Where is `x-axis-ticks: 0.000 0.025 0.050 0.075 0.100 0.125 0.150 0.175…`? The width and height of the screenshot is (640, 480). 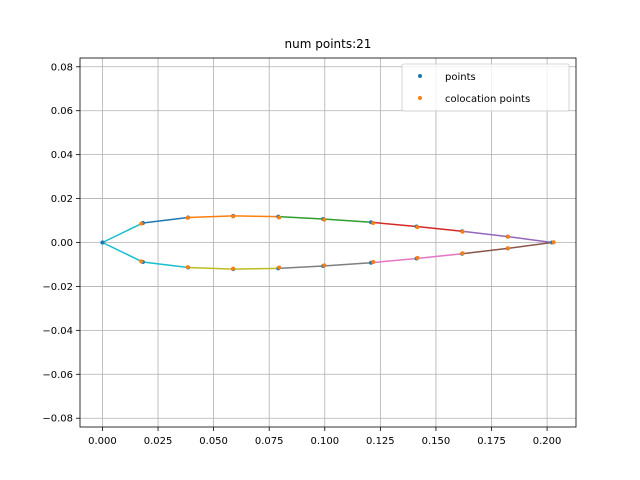
x-axis-ticks: 0.000 0.025 0.050 0.075 0.100 0.125 0.150 0.175… is located at coordinates (324, 437).